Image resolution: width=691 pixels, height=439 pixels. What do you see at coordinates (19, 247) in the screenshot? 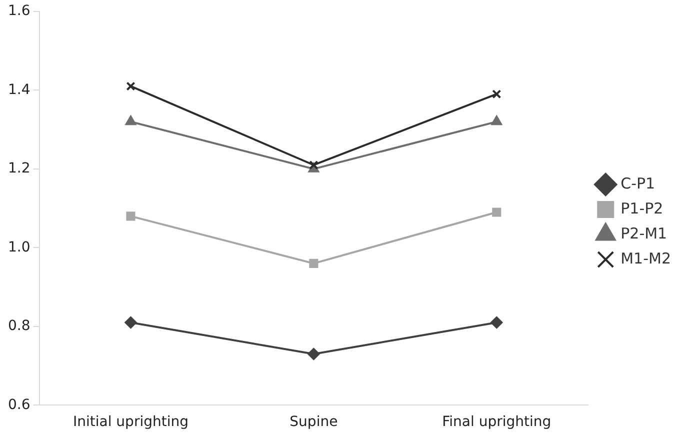
I see `y-tick-label: 1.0` at bounding box center [19, 247].